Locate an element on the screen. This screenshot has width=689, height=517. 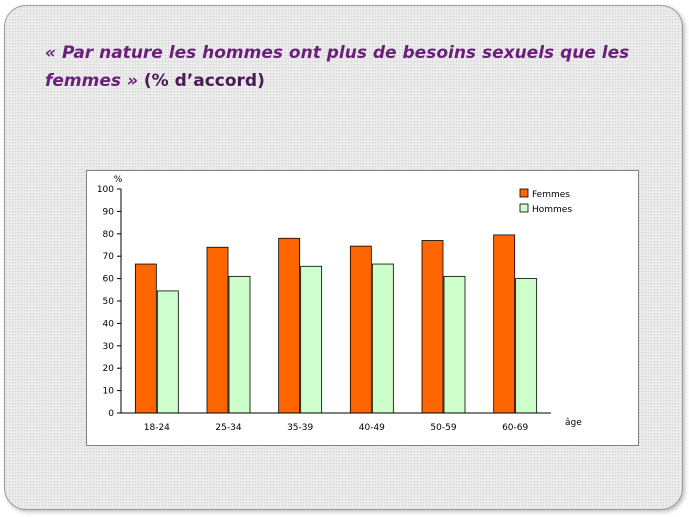
x-axis-label: âge is located at coordinates (573, 423).